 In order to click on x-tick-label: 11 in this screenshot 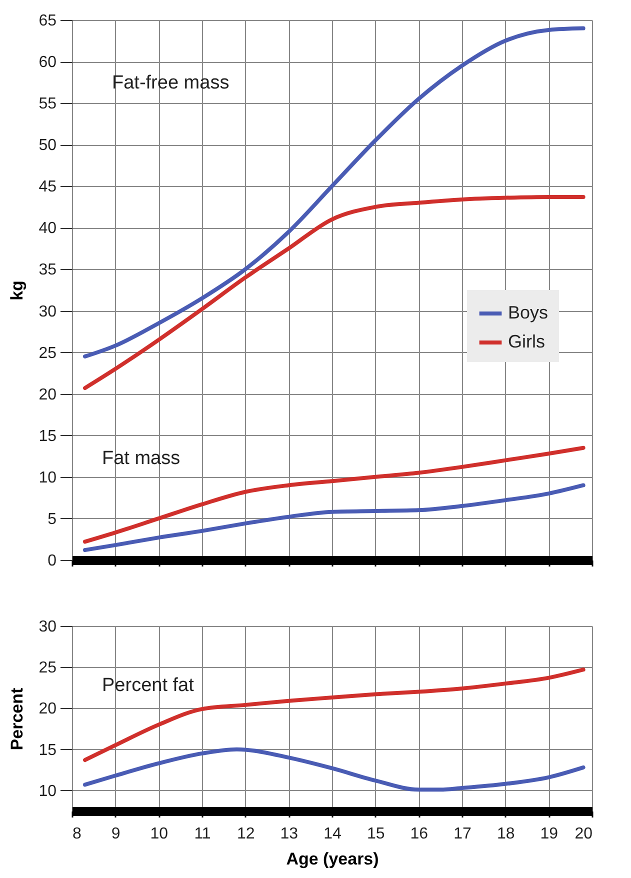, I will do `click(202, 834)`.